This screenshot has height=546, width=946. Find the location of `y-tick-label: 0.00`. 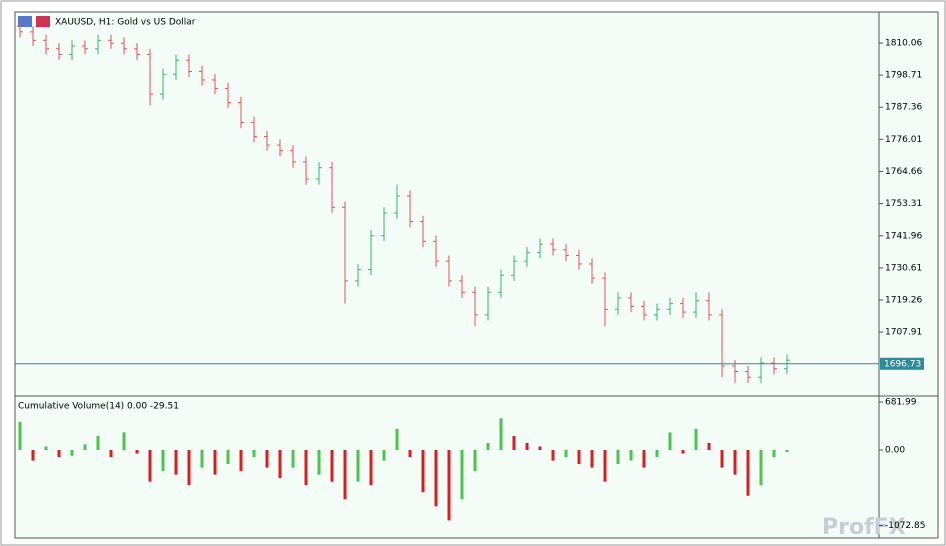

y-tick-label: 0.00 is located at coordinates (895, 451).